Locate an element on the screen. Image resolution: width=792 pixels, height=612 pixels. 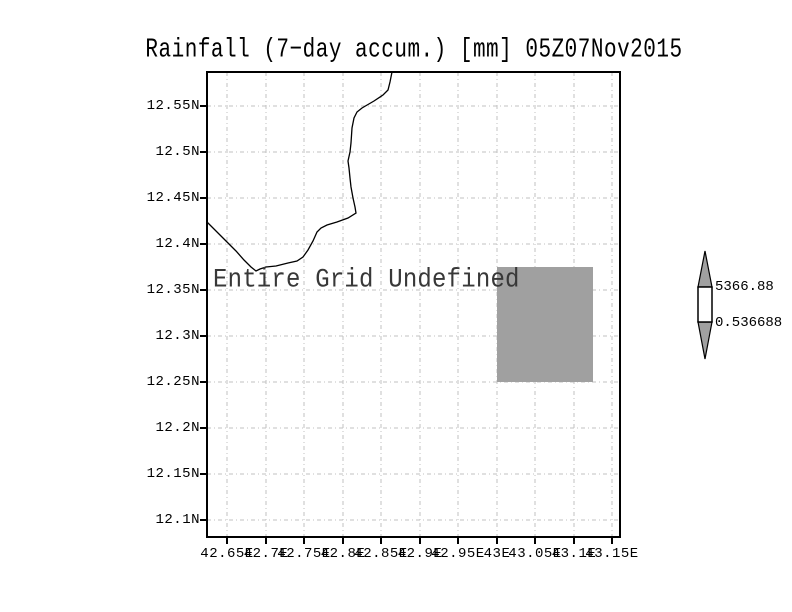
x-axis-label: 43.05E is located at coordinates (535, 554).